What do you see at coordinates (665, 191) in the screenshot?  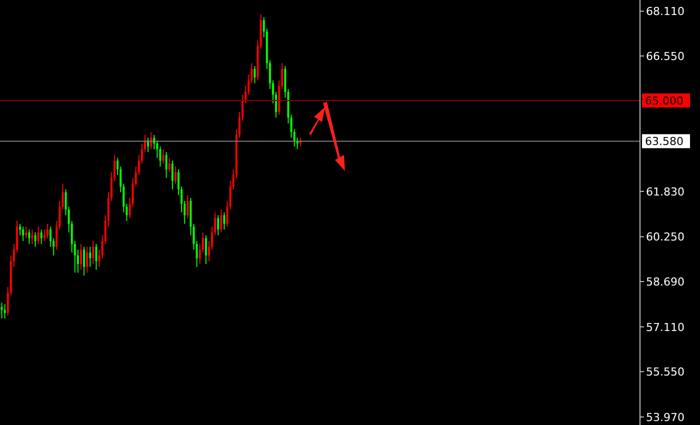 I see `y-tick-label: 61.830` at bounding box center [665, 191].